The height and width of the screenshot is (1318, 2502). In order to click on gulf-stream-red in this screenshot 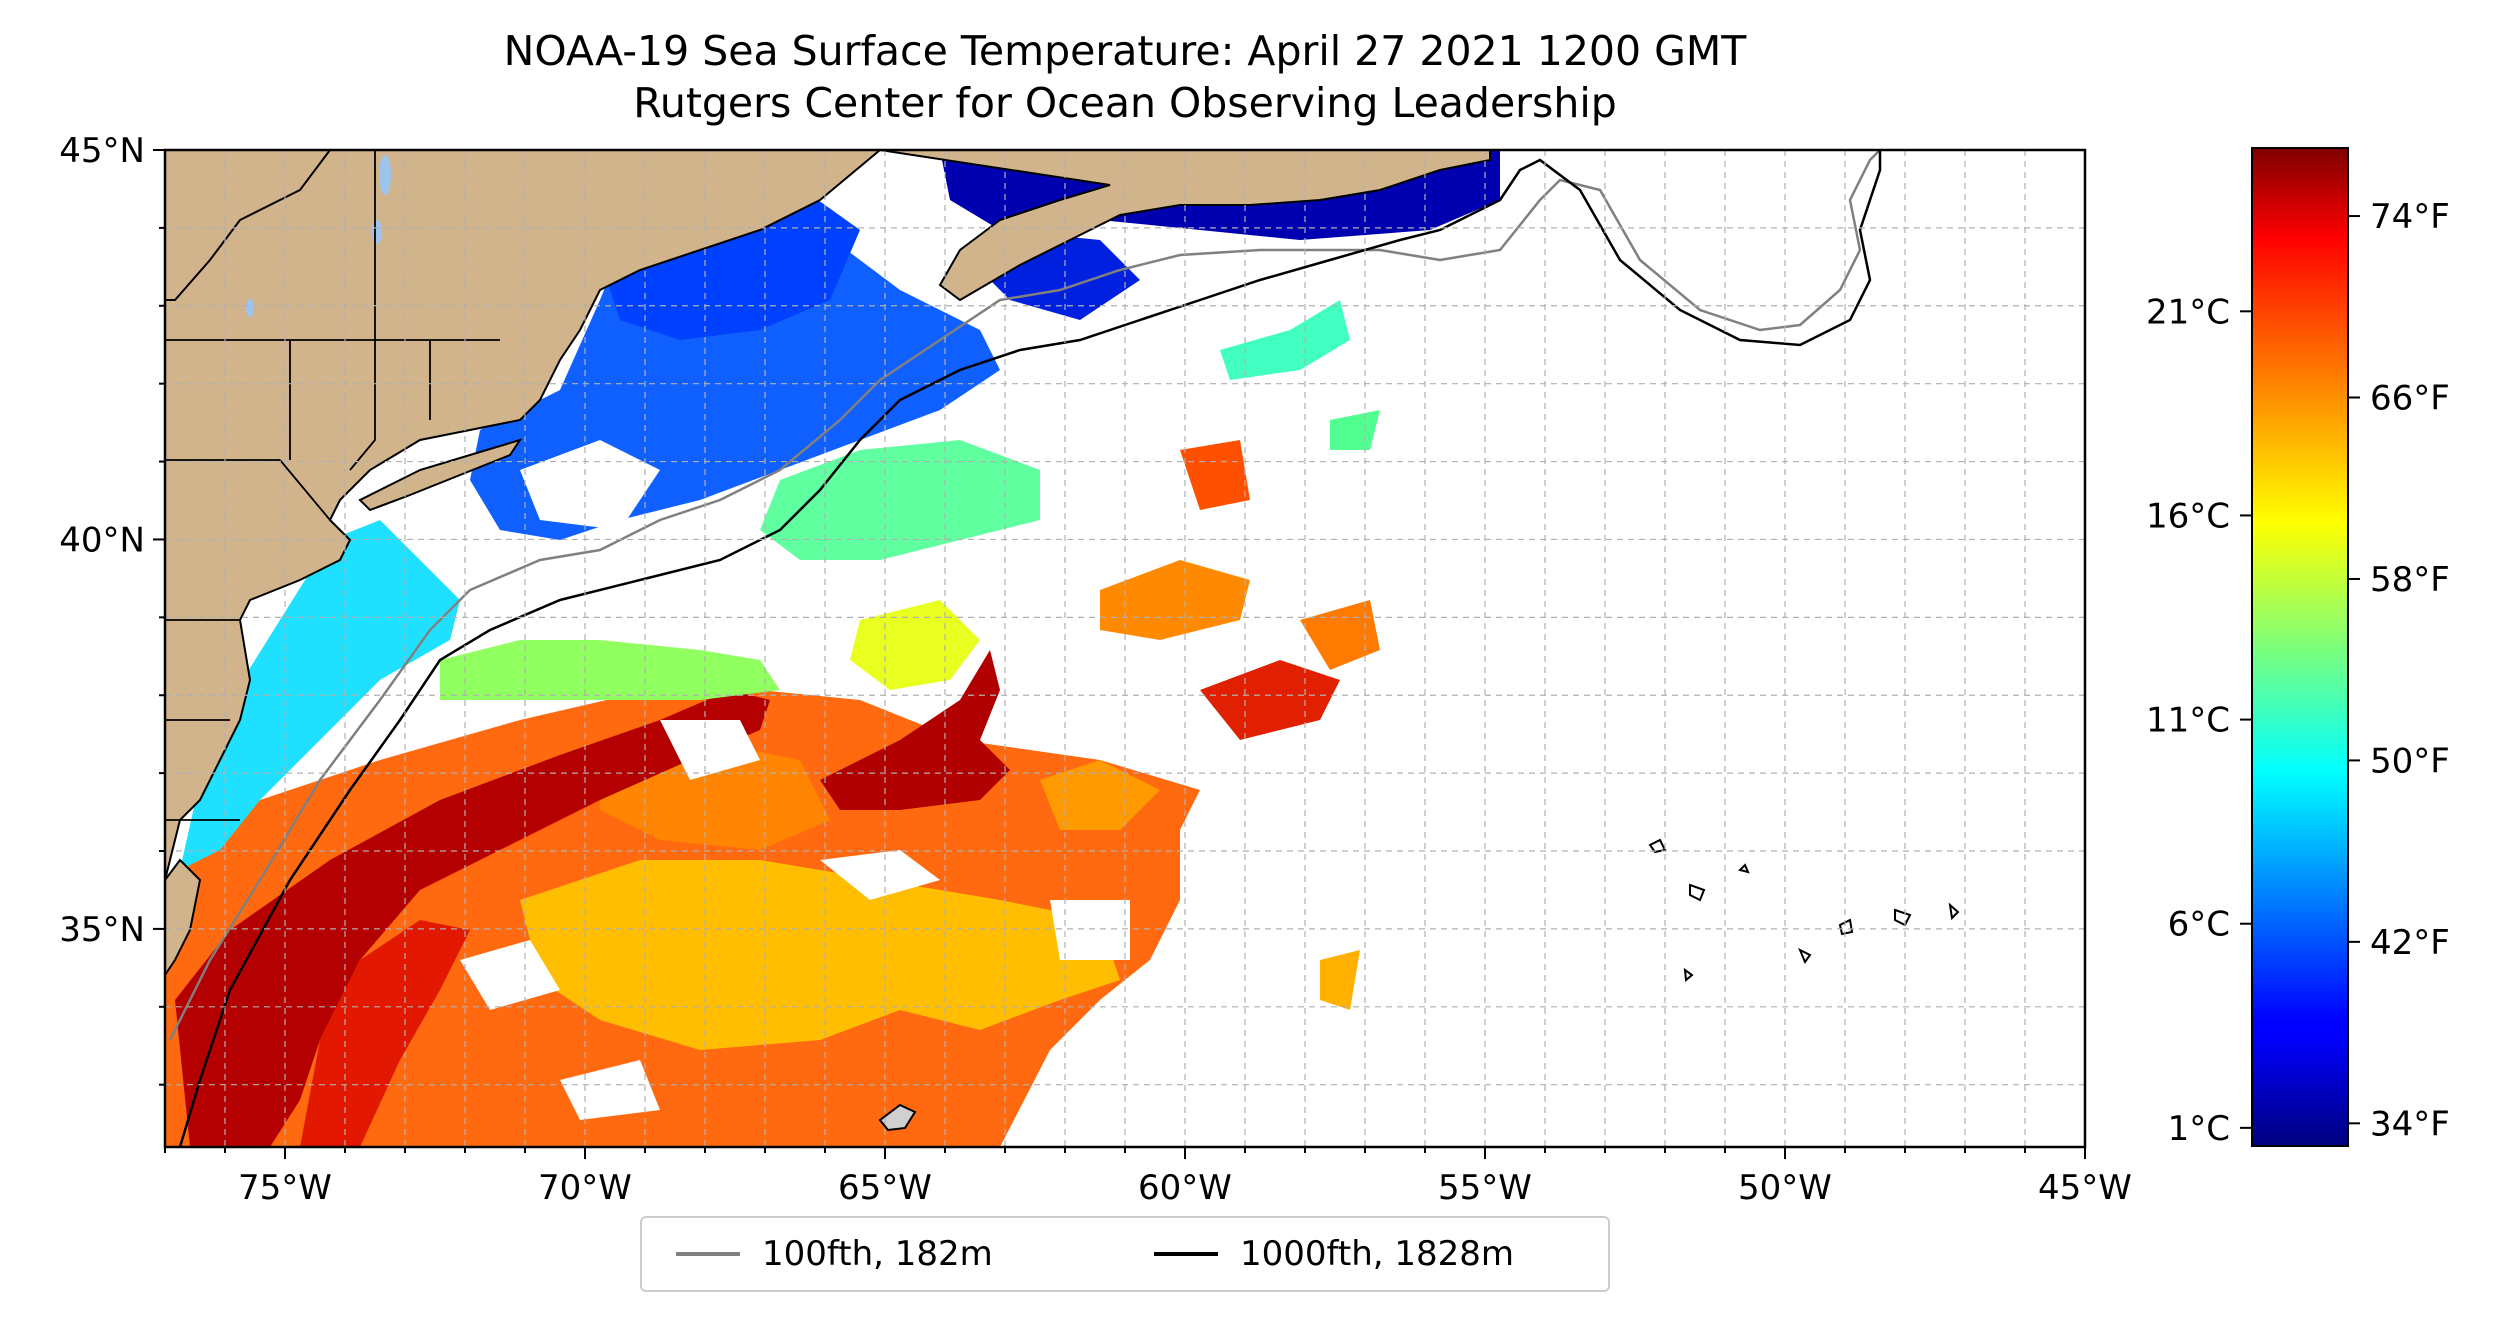, I will do `click(385, 1033)`.